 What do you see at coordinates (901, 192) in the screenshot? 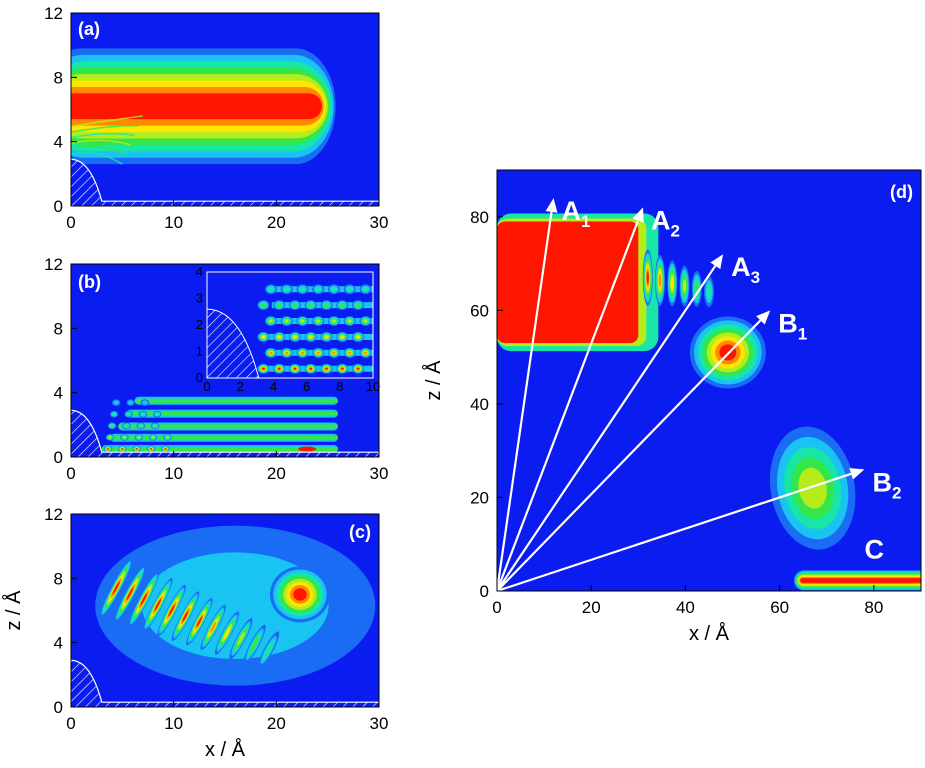
I see `panel-label-d: (d)` at bounding box center [901, 192].